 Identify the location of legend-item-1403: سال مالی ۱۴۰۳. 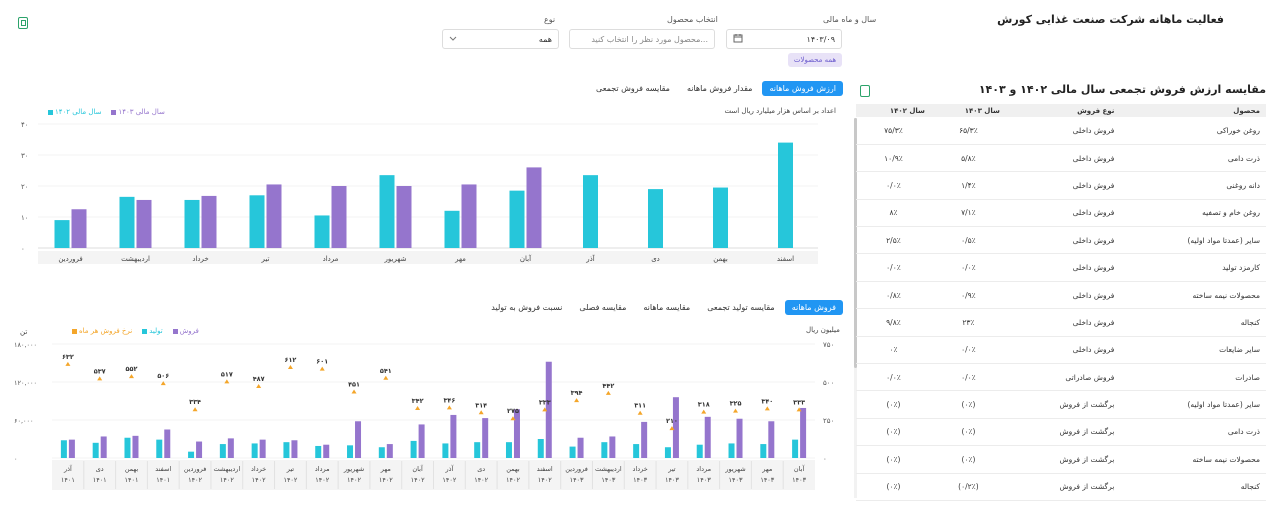
(138, 112).